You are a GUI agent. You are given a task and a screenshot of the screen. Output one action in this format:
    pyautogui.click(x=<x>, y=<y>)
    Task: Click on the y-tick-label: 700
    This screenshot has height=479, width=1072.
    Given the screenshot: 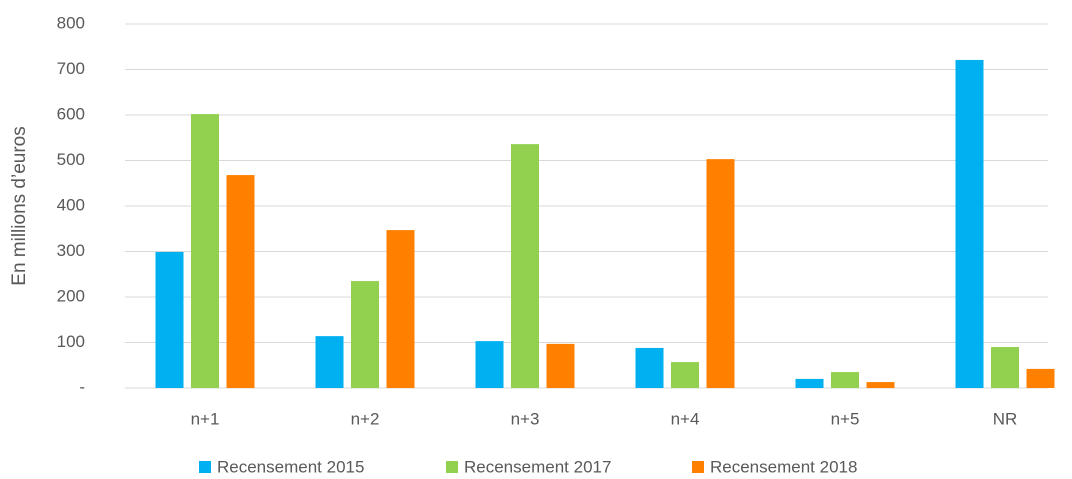 What is the action you would take?
    pyautogui.click(x=71, y=68)
    